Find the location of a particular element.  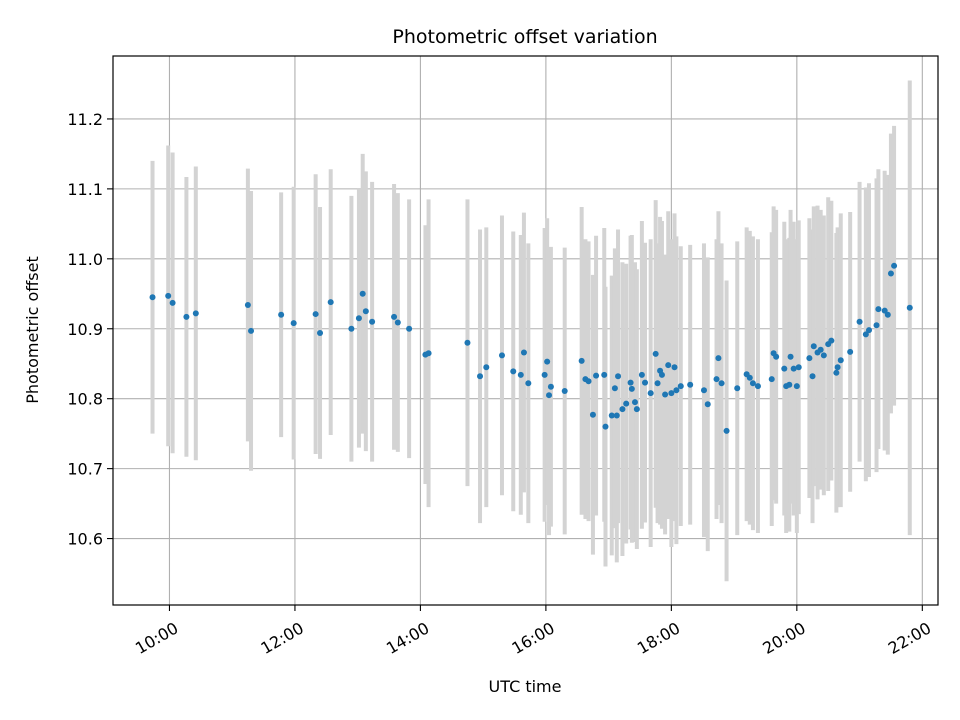

y-tick-label: 10.6 is located at coordinates (85, 539).